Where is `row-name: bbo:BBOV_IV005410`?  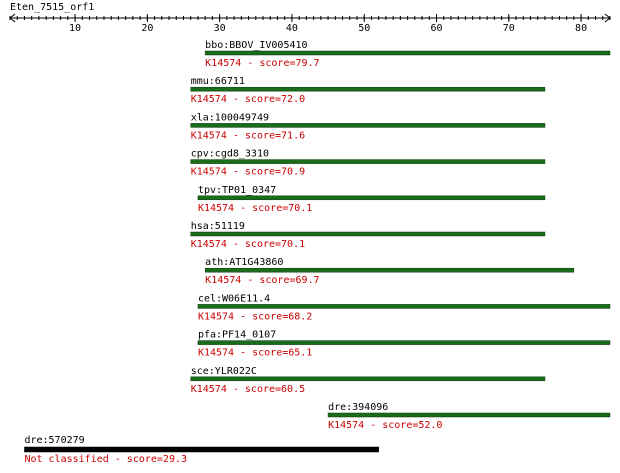
row-name: bbo:BBOV_IV005410 is located at coordinates (256, 45).